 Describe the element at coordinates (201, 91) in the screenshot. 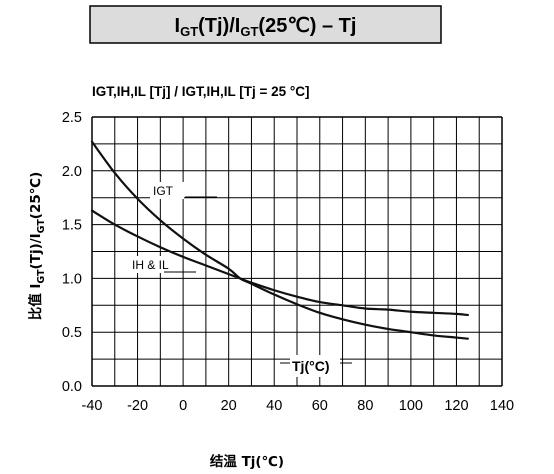

I see `chart-subtitle: IGT,IH,IL [Tj] / IGT,IH,IL [Tj = 25 °C]` at that location.